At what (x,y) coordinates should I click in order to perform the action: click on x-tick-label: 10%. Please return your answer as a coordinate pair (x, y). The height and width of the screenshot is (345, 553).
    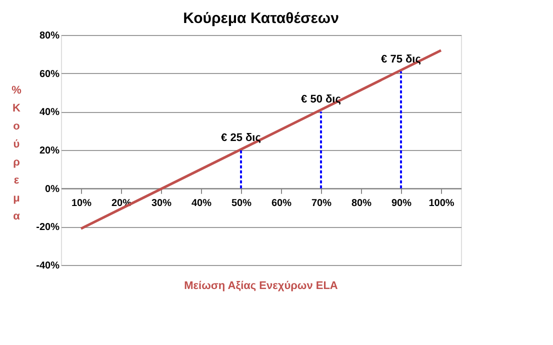
    Looking at the image, I should click on (81, 203).